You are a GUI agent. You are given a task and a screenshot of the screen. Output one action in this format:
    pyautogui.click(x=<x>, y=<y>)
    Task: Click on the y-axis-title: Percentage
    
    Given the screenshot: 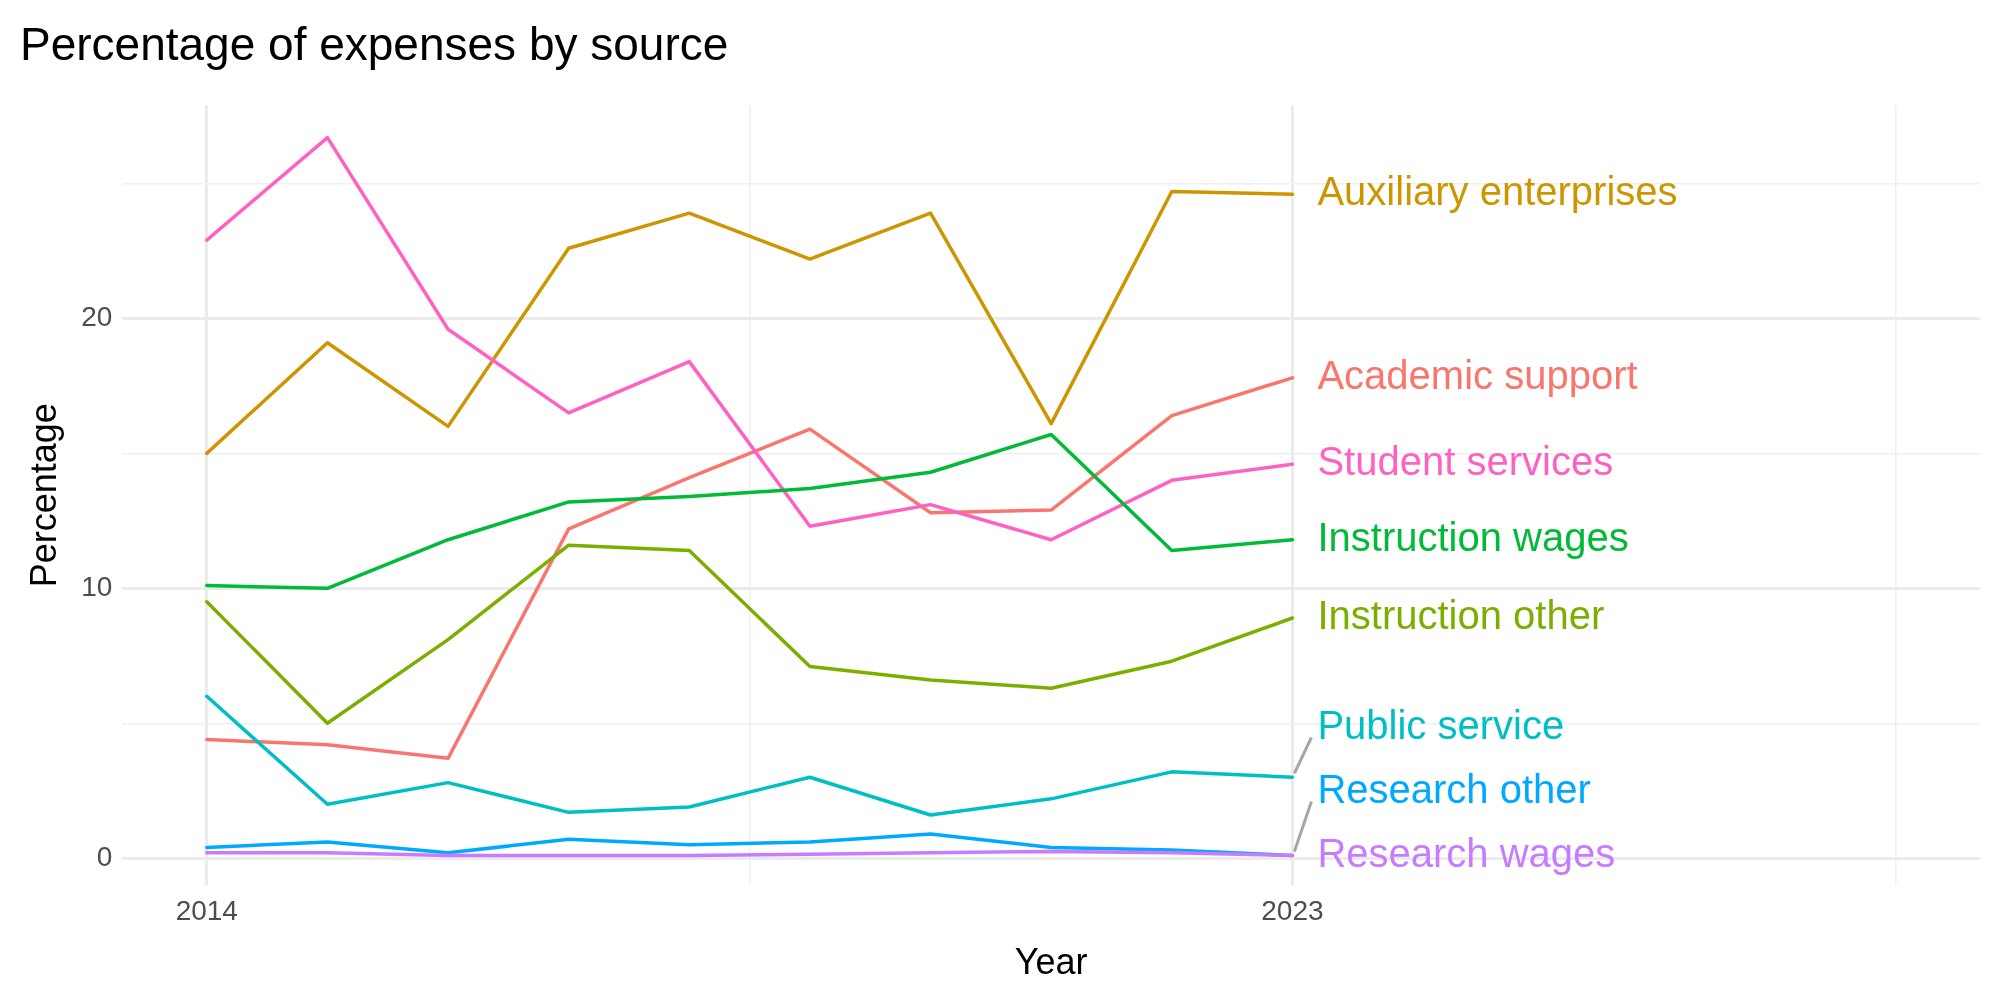 What is the action you would take?
    pyautogui.click(x=43, y=495)
    